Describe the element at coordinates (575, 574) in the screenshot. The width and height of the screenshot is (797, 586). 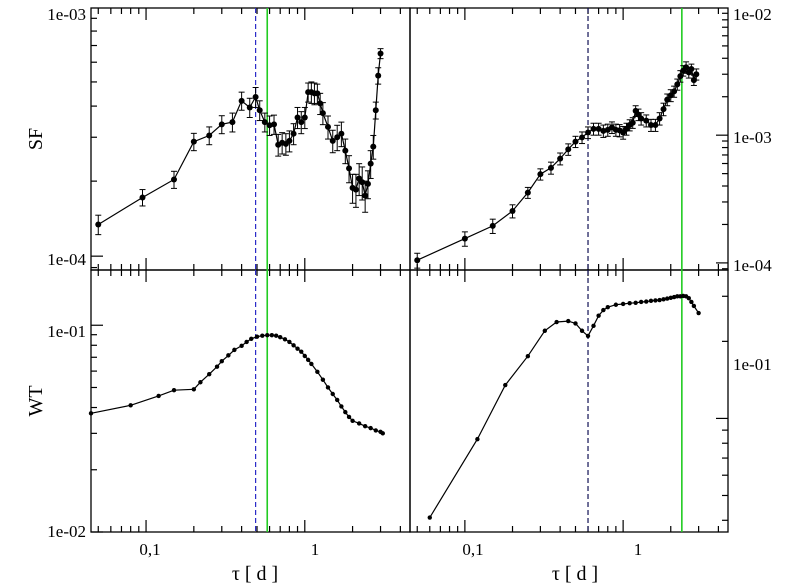
I see `x-axis-title-right: τ [ d ]` at that location.